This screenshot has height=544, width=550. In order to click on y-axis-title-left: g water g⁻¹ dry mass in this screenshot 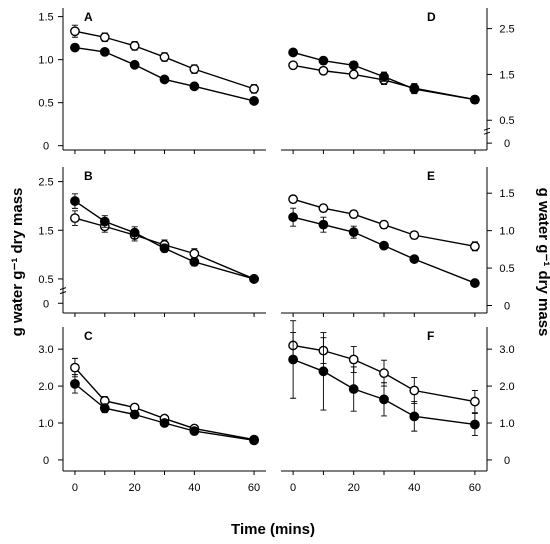, I will do `click(17, 262)`.